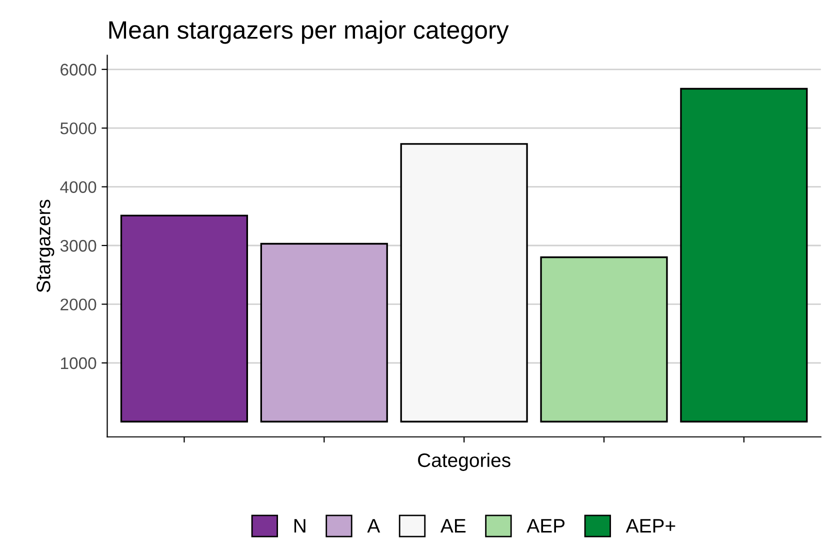 The width and height of the screenshot is (825, 553). Describe the element at coordinates (300, 526) in the screenshot. I see `legend-label: N` at that location.